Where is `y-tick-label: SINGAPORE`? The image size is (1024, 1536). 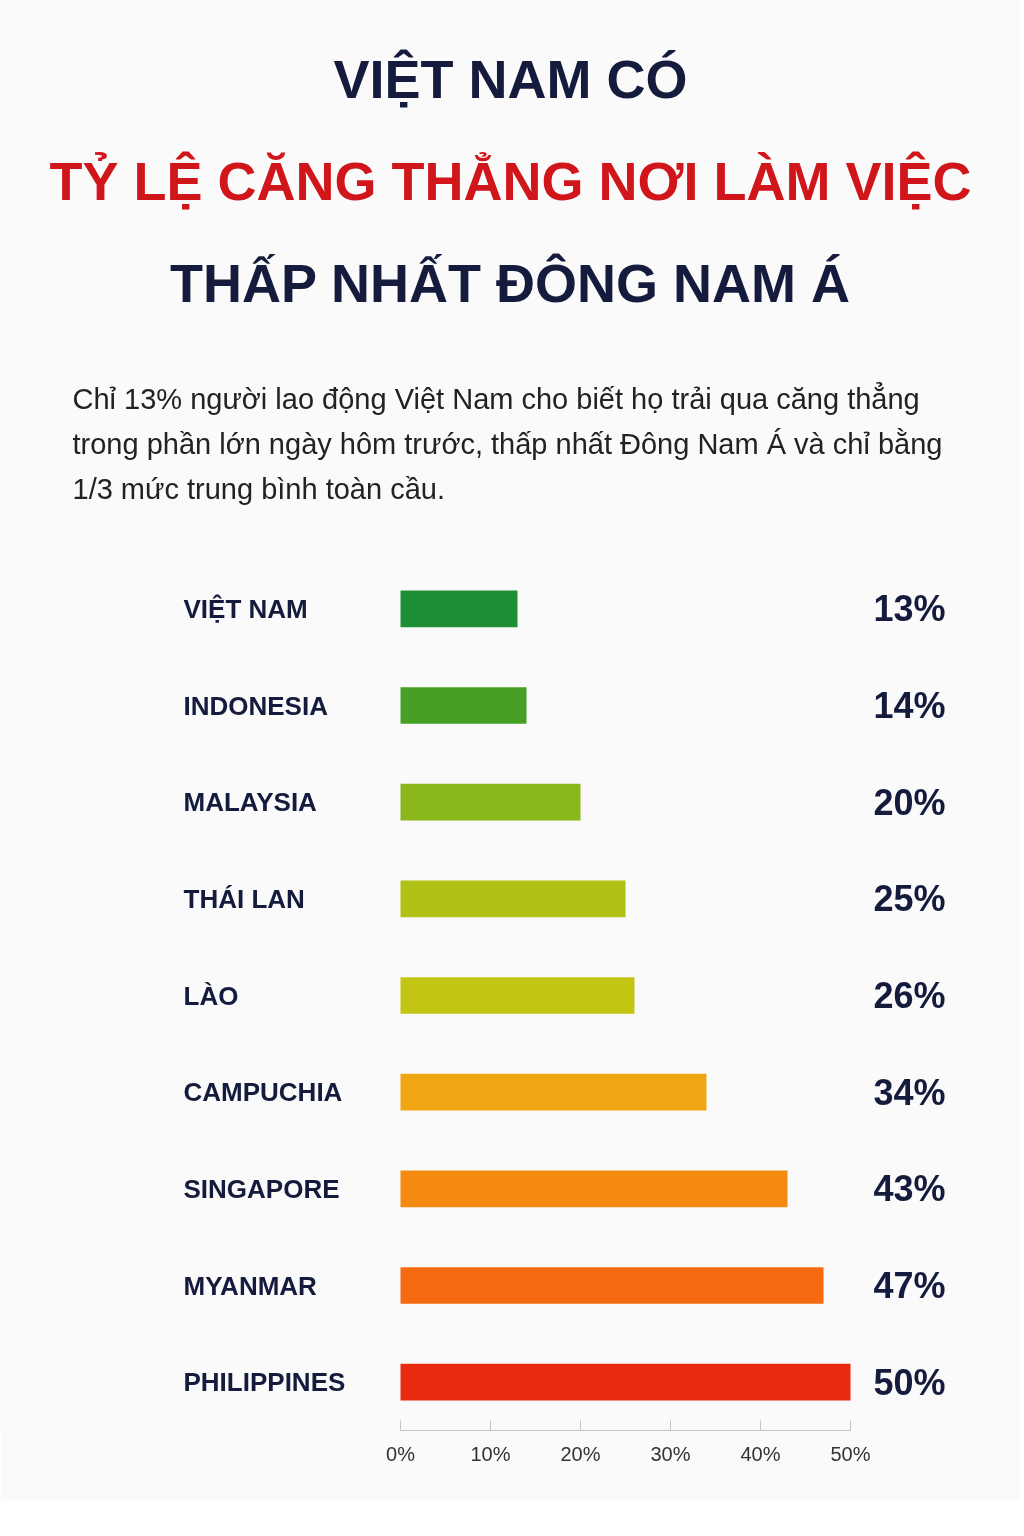 y-tick-label: SINGAPORE is located at coordinates (261, 1188).